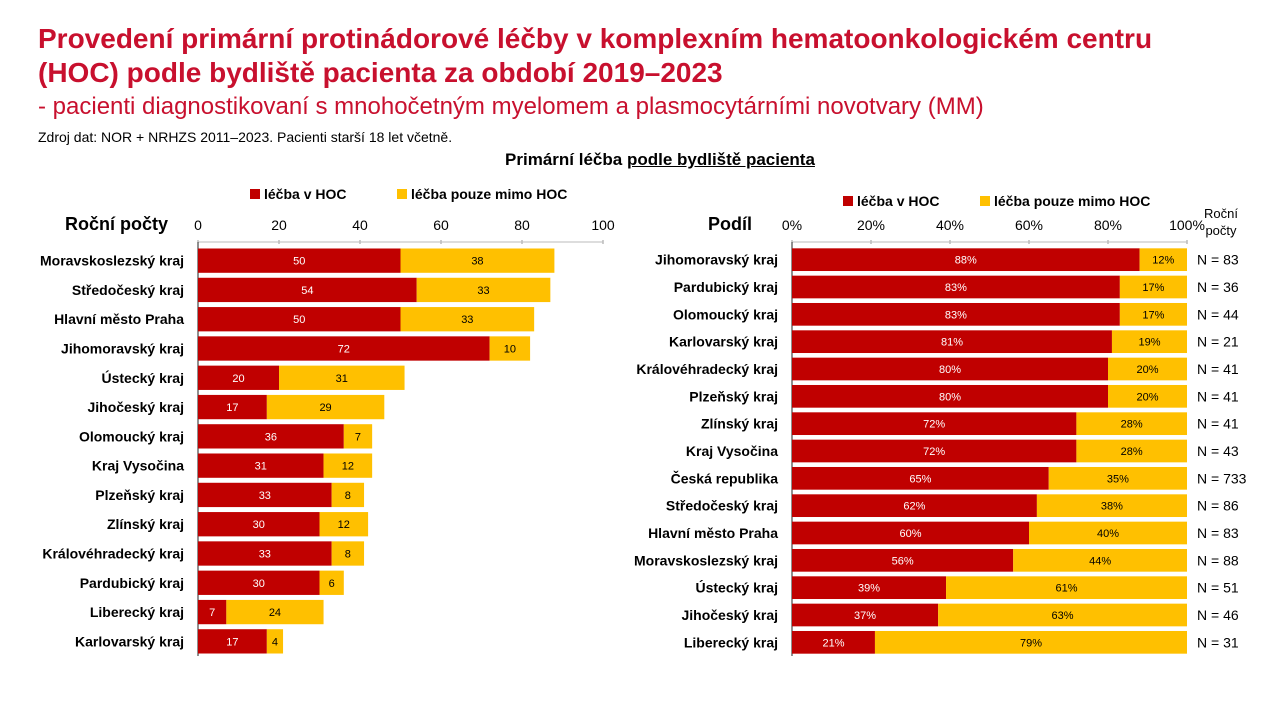 The image size is (1280, 720). Describe the element at coordinates (145, 524) in the screenshot. I see `chart1-category-label: Zlínský kraj` at that location.